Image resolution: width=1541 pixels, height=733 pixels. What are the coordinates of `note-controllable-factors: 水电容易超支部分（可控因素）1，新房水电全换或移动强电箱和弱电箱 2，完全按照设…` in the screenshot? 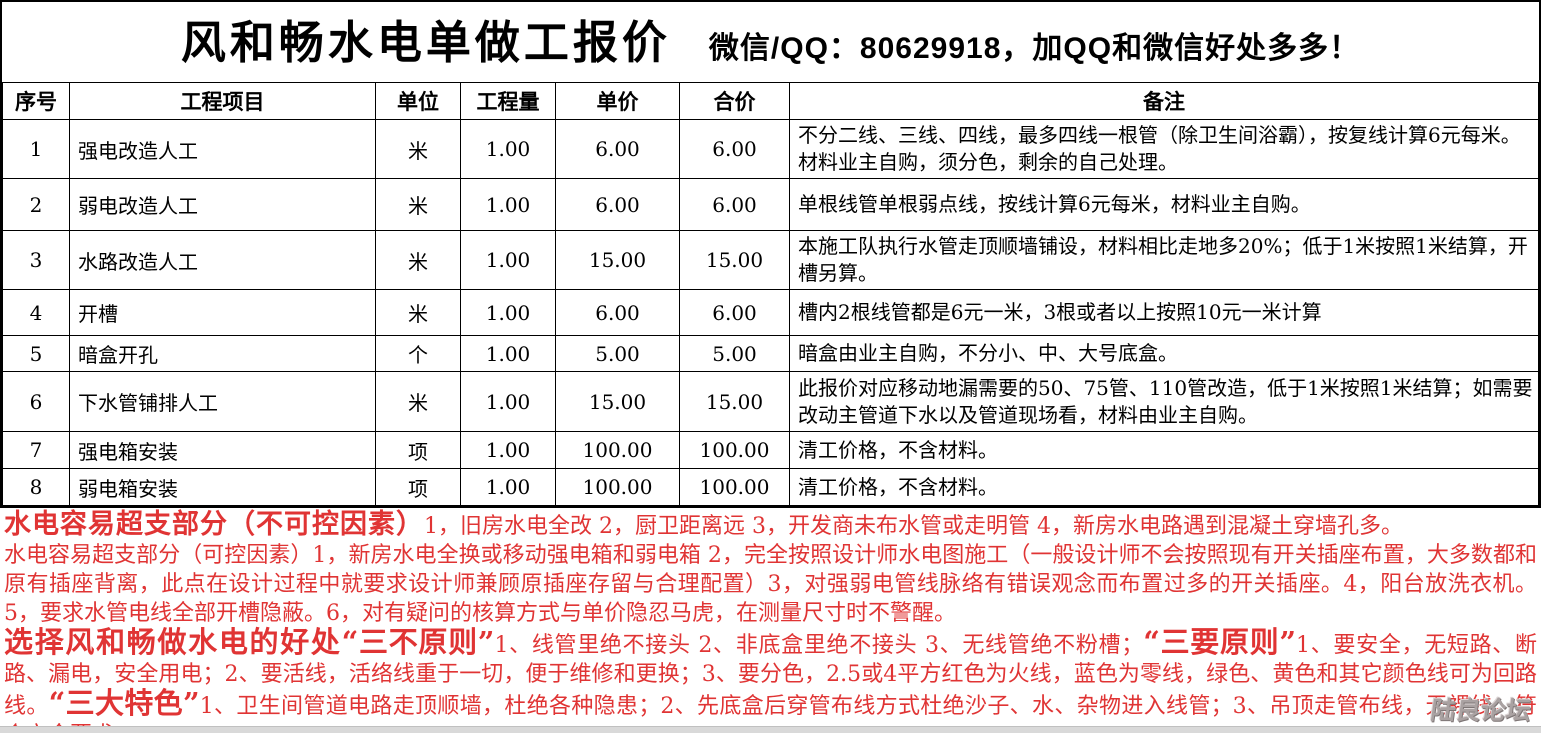 It's located at (770, 584).